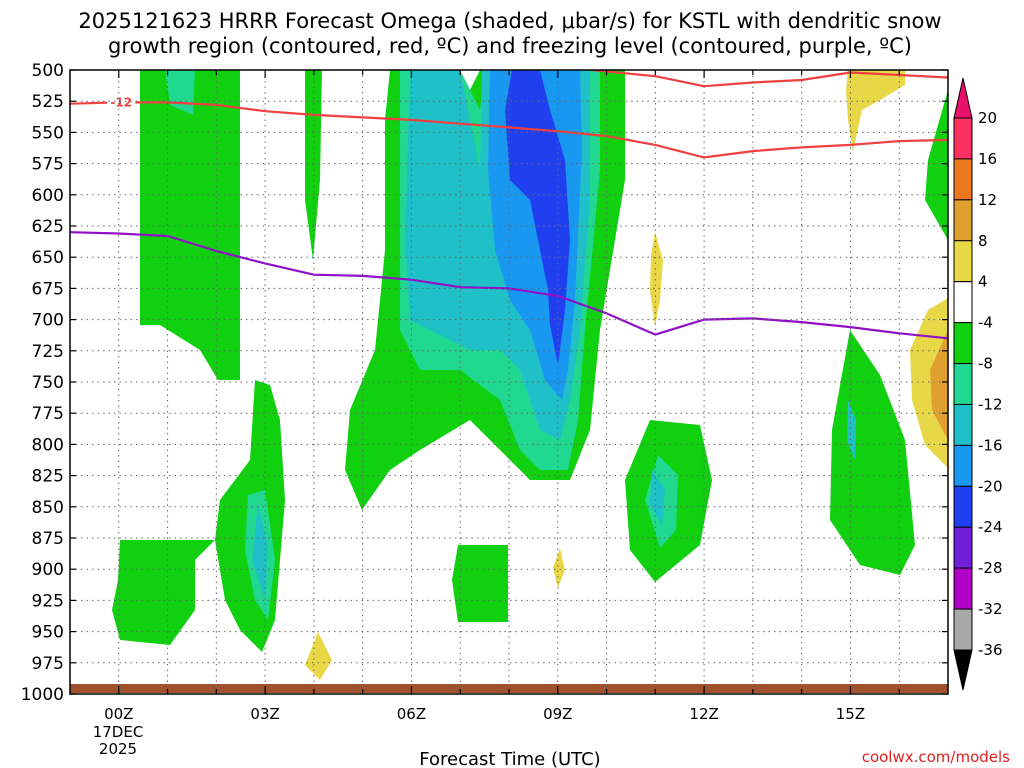 The height and width of the screenshot is (768, 1024). Describe the element at coordinates (411, 714) in the screenshot. I see `x-tick-label: 06Z` at that location.